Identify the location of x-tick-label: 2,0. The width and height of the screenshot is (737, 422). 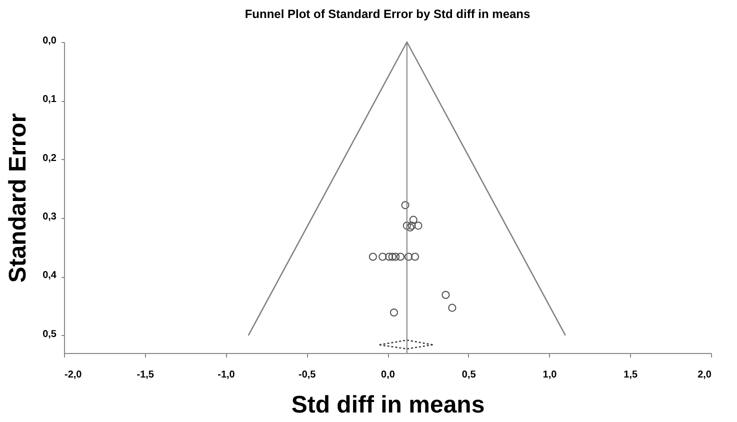
(705, 375).